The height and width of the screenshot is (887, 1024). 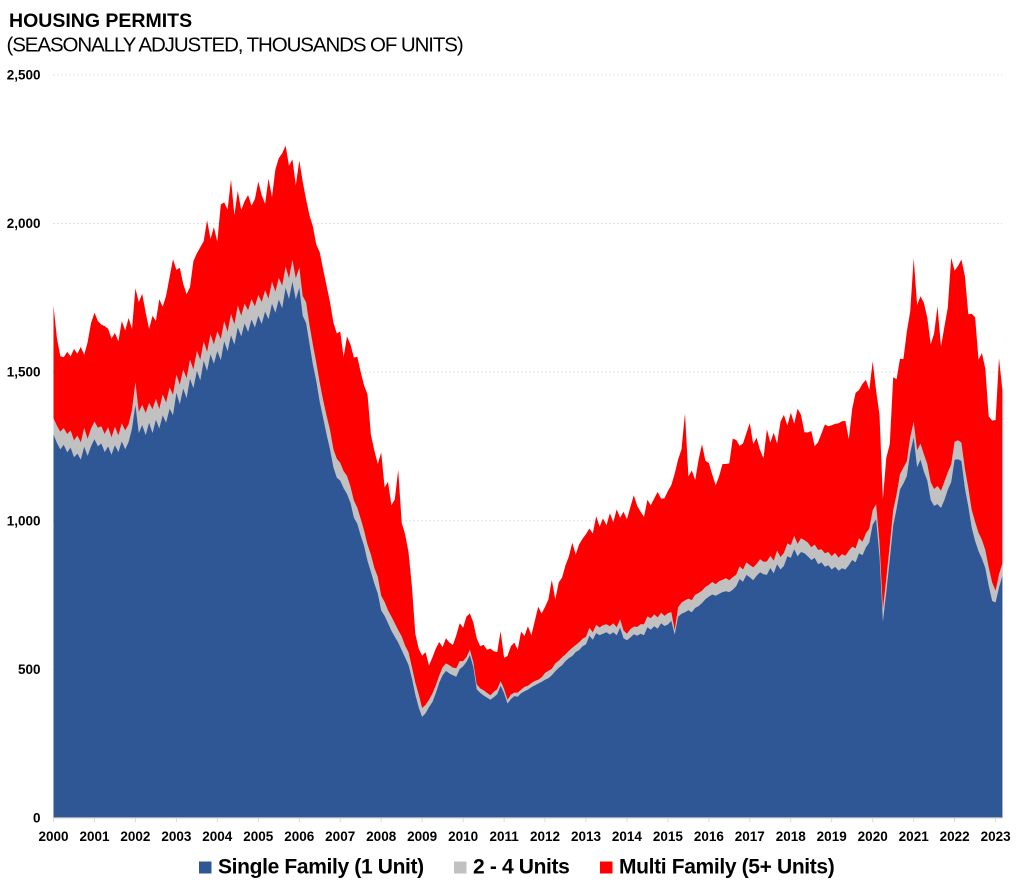 What do you see at coordinates (24, 372) in the screenshot?
I see `svg-text: 1,500` at bounding box center [24, 372].